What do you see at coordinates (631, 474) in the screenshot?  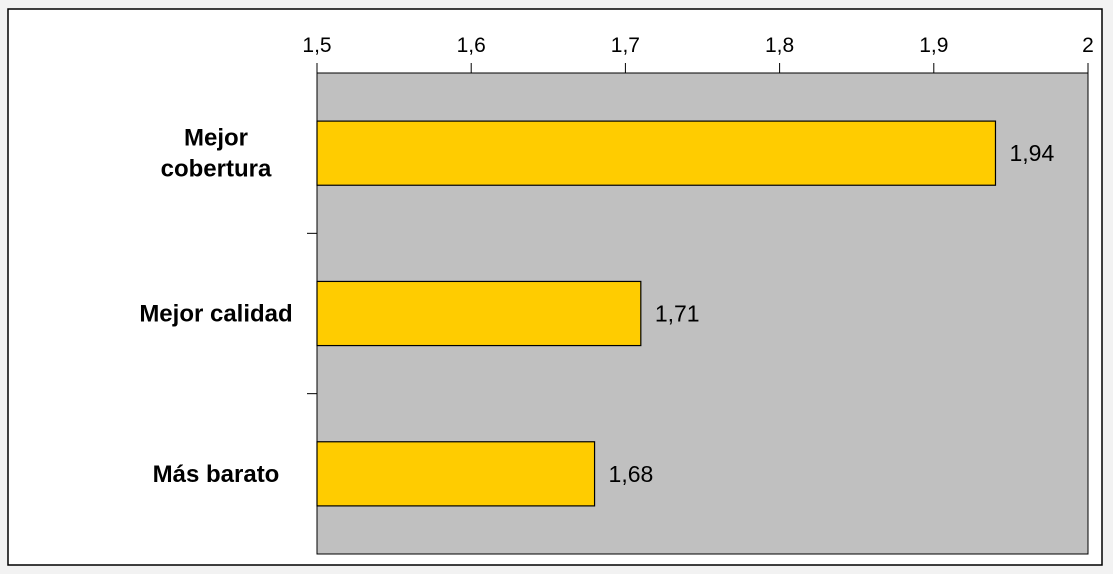 I see `data-label: 1,68` at bounding box center [631, 474].